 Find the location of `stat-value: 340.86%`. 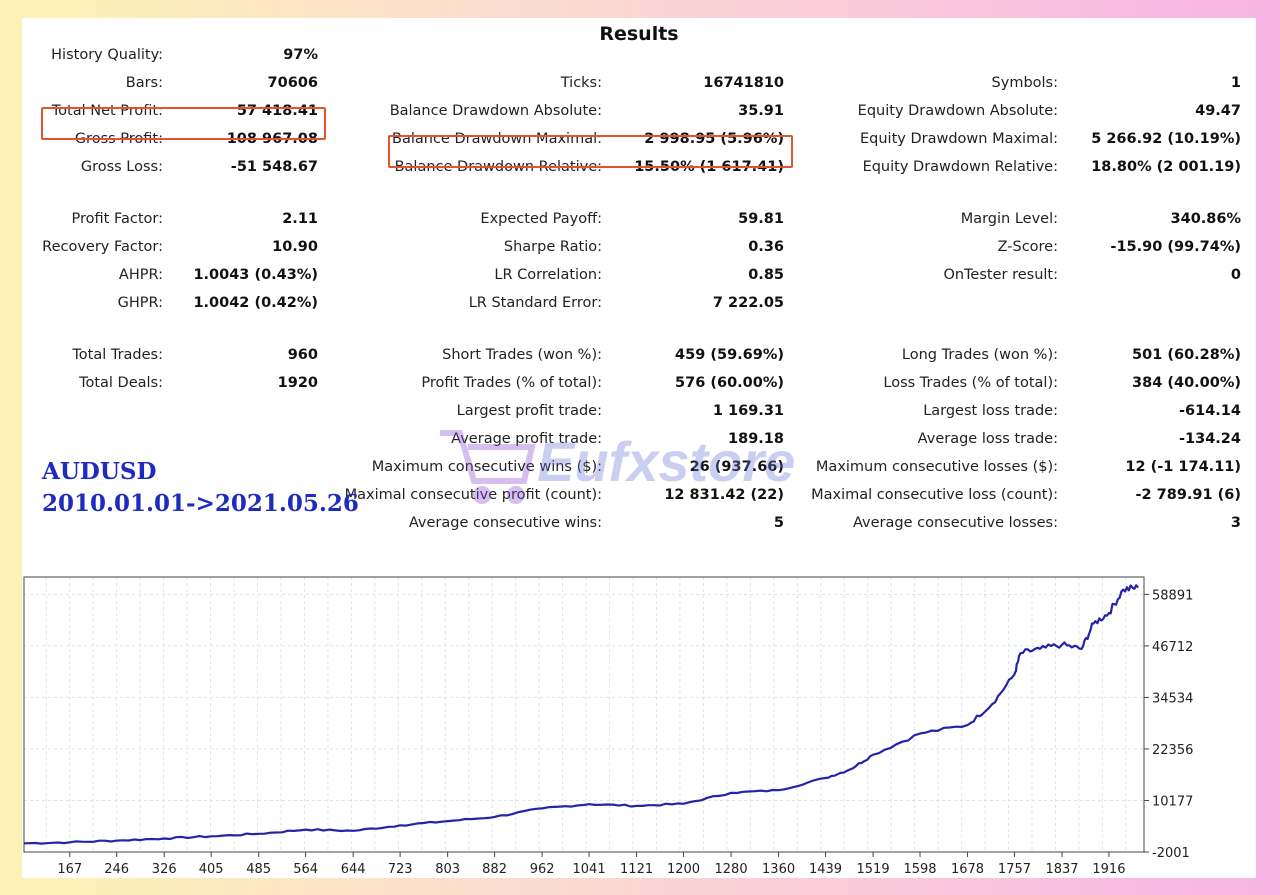

stat-value: 340.86% is located at coordinates (1205, 219).